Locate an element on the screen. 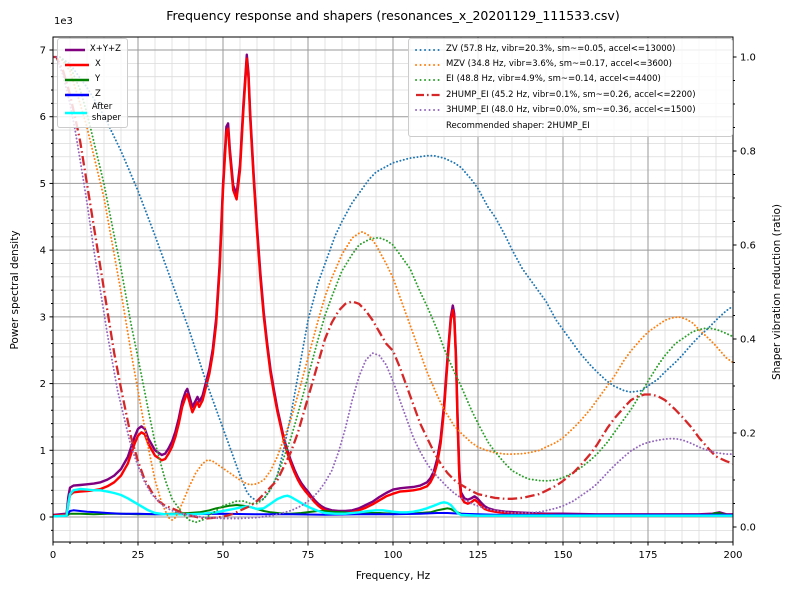  tick-label: 75 is located at coordinates (308, 555).